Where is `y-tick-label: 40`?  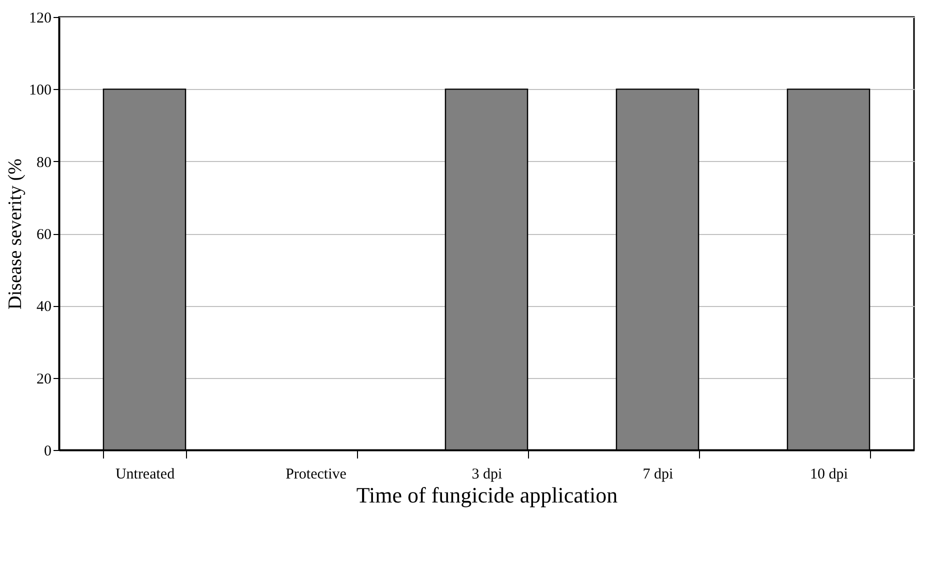 y-tick-label: 40 is located at coordinates (44, 307).